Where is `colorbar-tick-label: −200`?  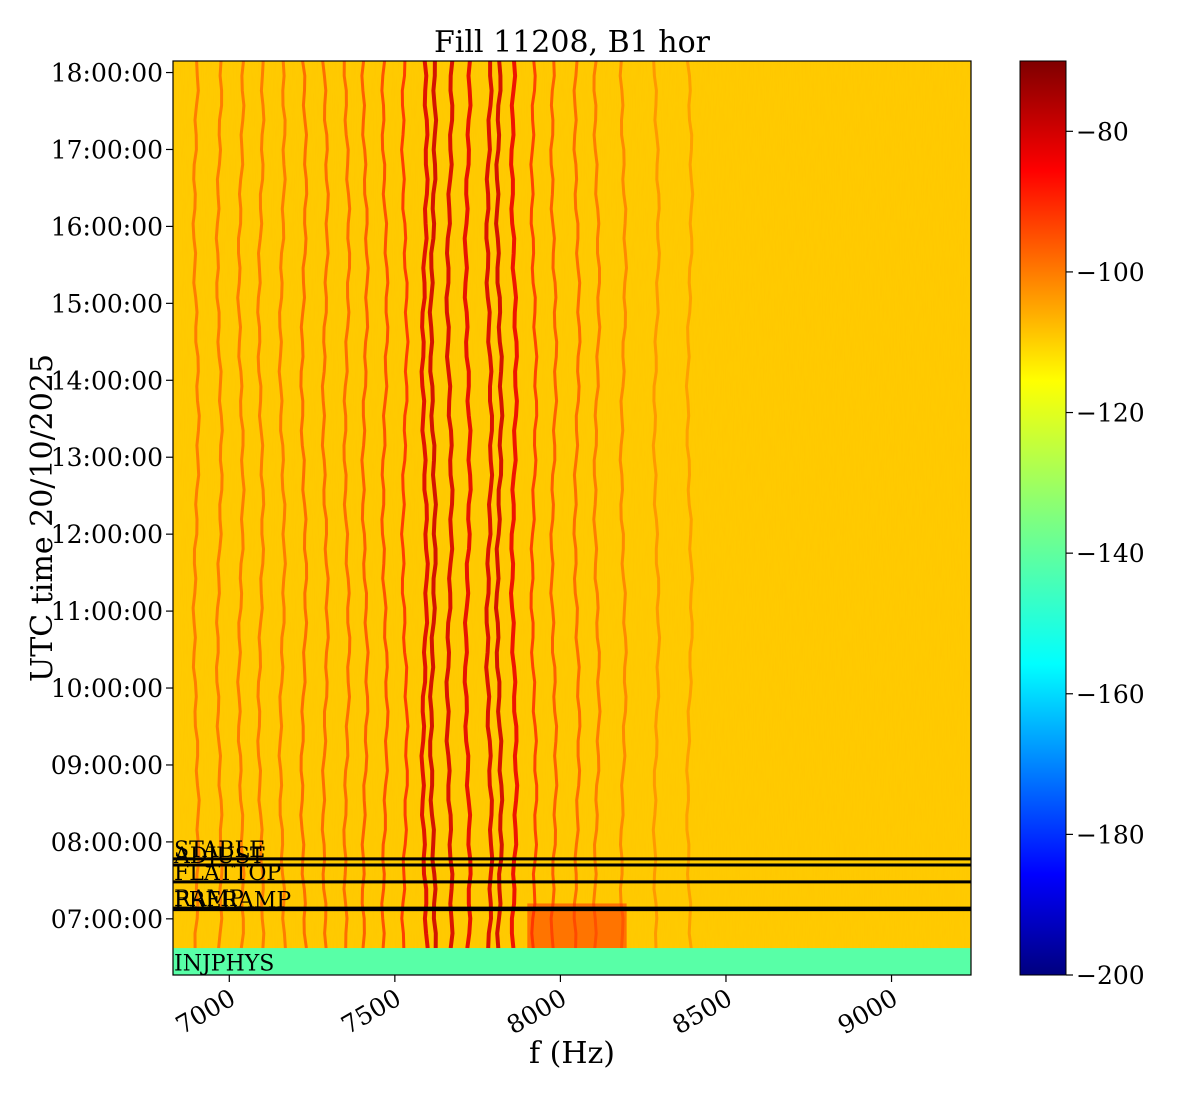 colorbar-tick-label: −200 is located at coordinates (1110, 975).